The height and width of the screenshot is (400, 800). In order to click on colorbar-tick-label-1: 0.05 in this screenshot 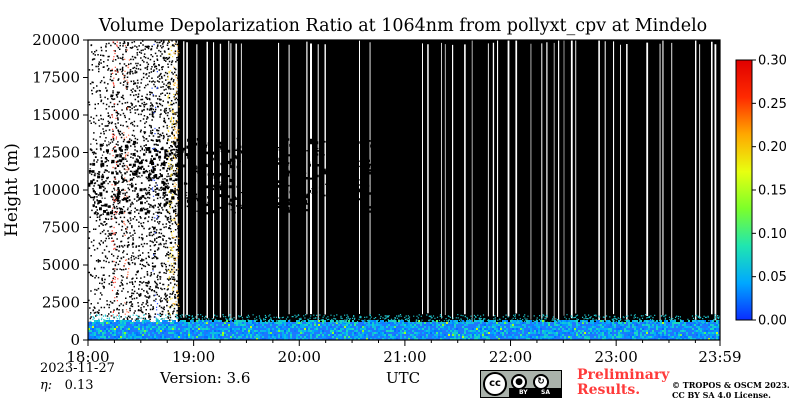, I will do `click(772, 277)`.